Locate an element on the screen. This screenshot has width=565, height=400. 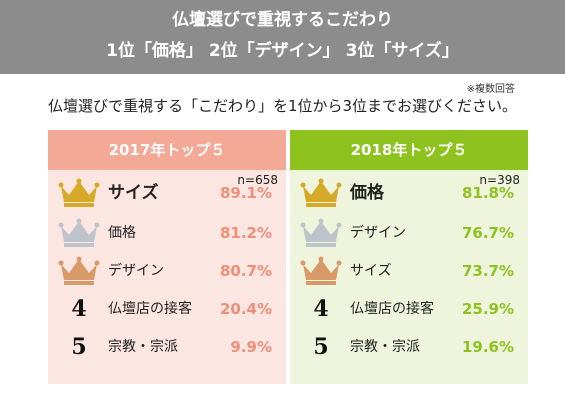
row-value: 9.9% is located at coordinates (251, 347).